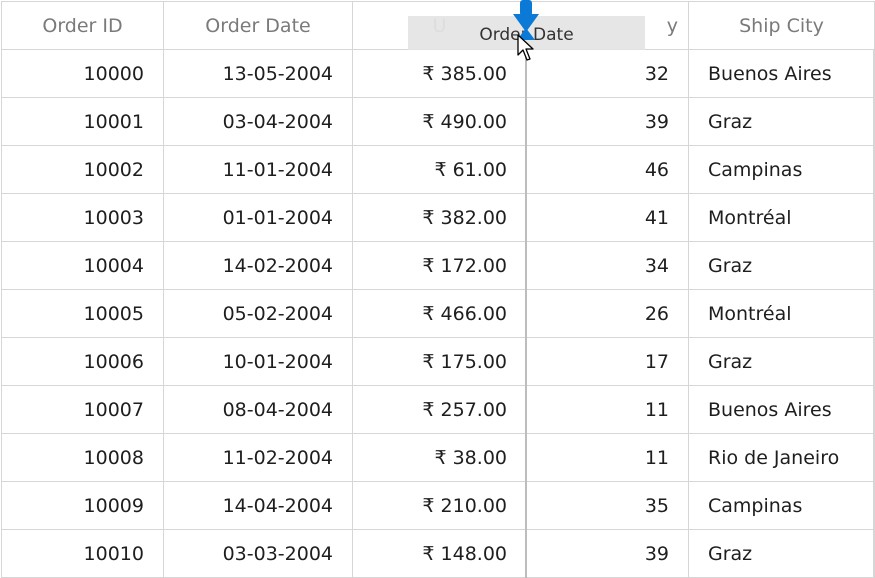 The image size is (875, 578). I want to click on cell-order-id: 10005, so click(82, 313).